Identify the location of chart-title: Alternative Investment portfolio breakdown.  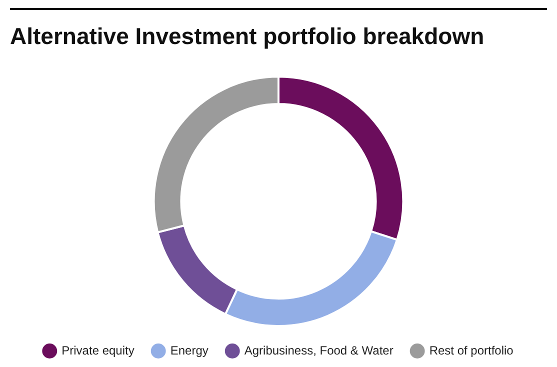
(247, 36).